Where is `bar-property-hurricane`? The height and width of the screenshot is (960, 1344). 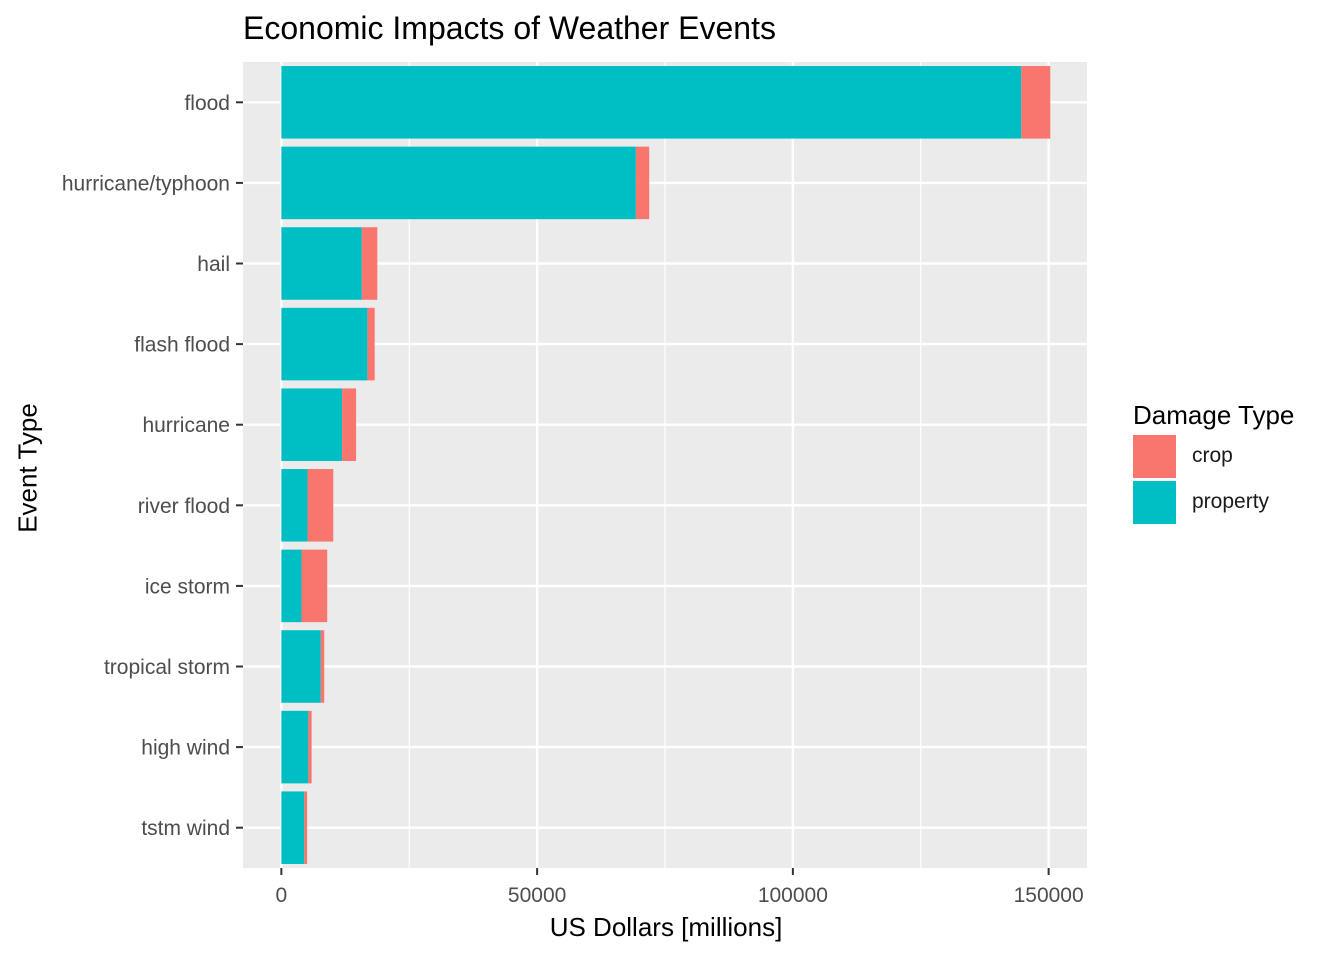
bar-property-hurricane is located at coordinates (312, 424).